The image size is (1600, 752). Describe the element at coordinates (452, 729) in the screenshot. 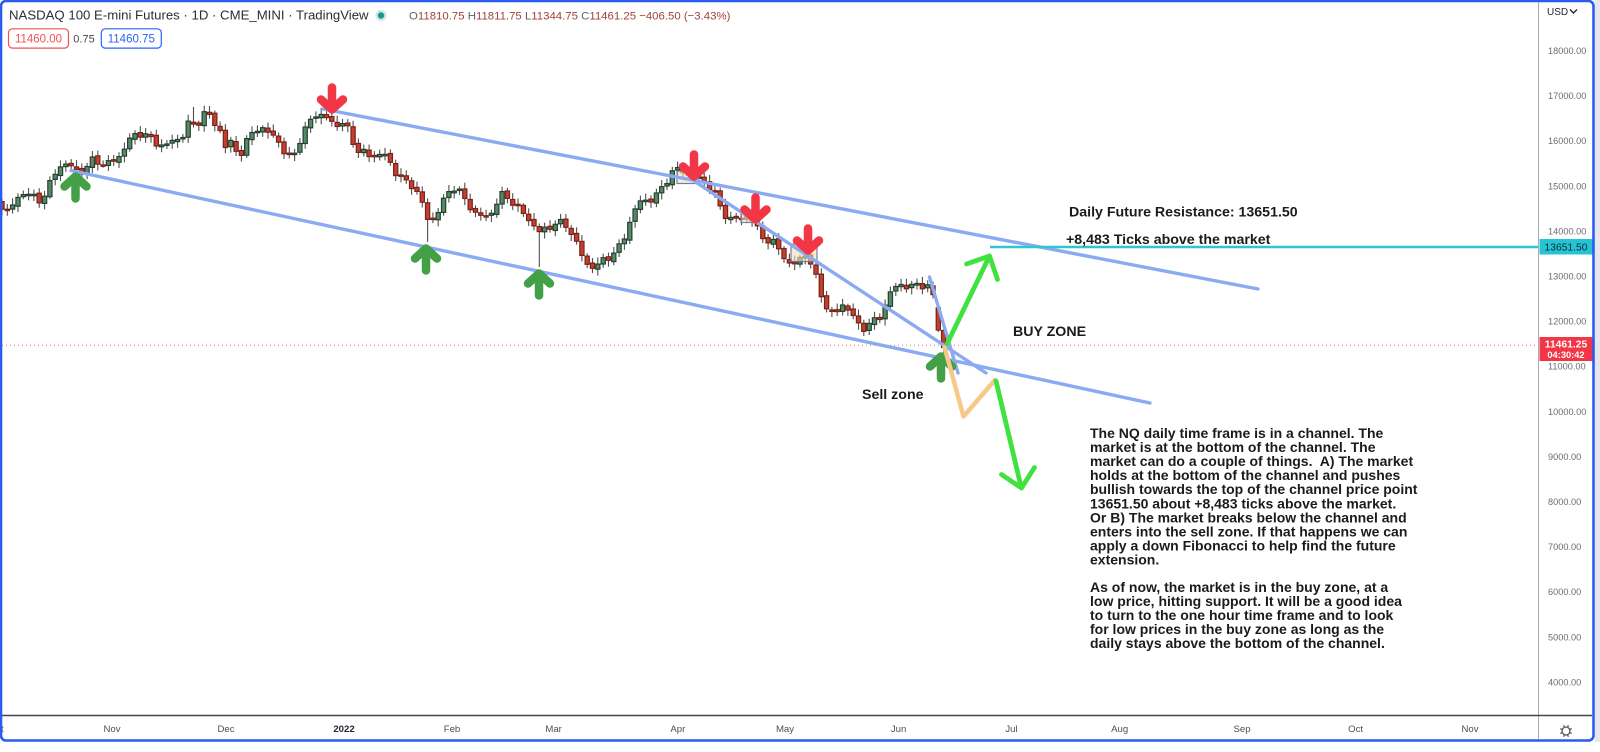

I see `svg-text: Feb` at that location.